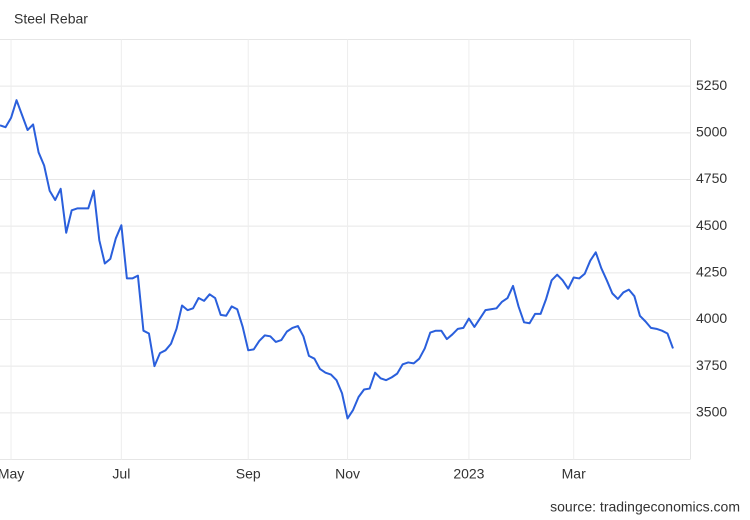  I want to click on x-tick-label: Sep, so click(248, 474).